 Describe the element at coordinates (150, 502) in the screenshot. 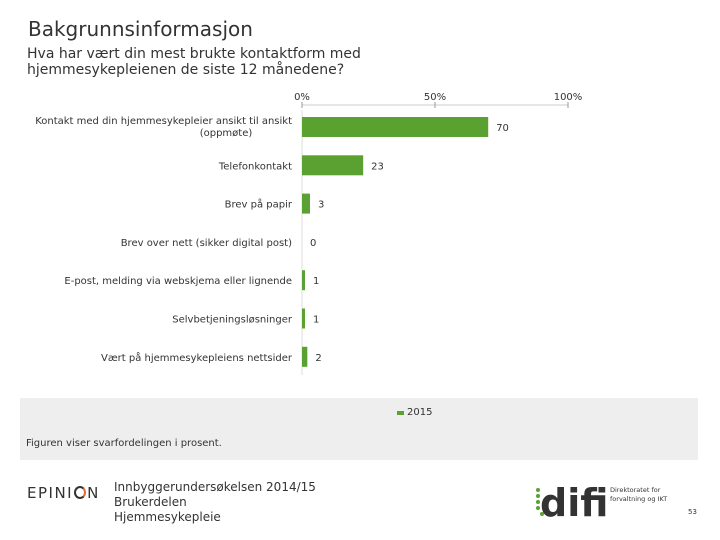

I see `survey-part: Brukerdelen` at that location.